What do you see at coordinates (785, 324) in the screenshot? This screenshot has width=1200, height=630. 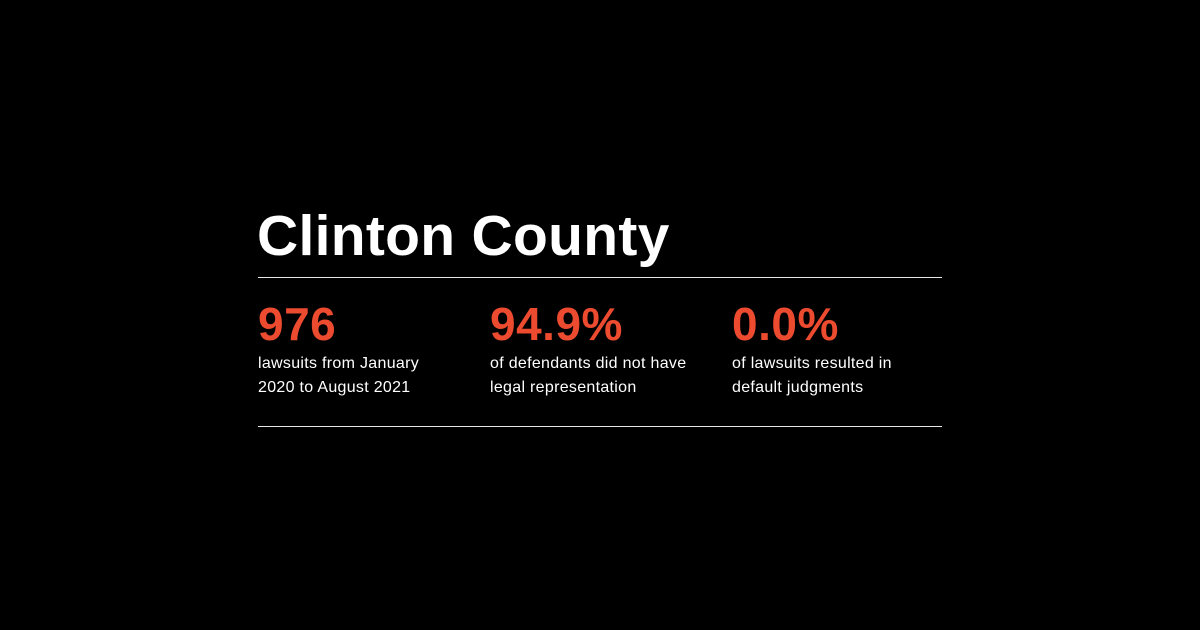 I see `stat-figure: 0.0%` at bounding box center [785, 324].